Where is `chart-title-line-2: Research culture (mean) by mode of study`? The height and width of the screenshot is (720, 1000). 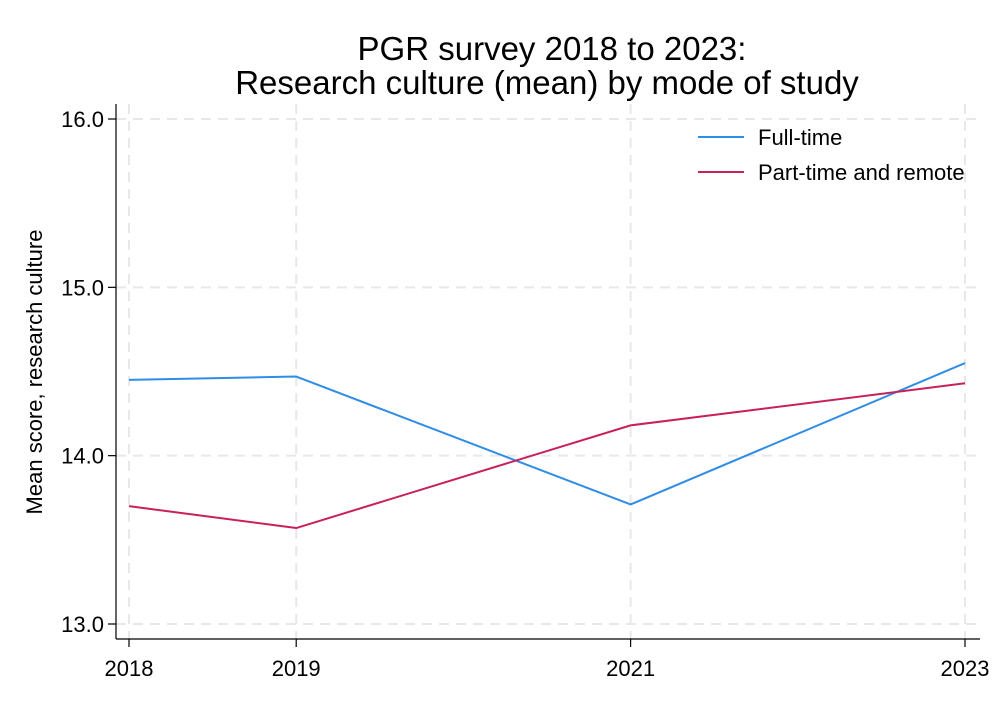
chart-title-line-2: Research culture (mean) by mode of study is located at coordinates (547, 82).